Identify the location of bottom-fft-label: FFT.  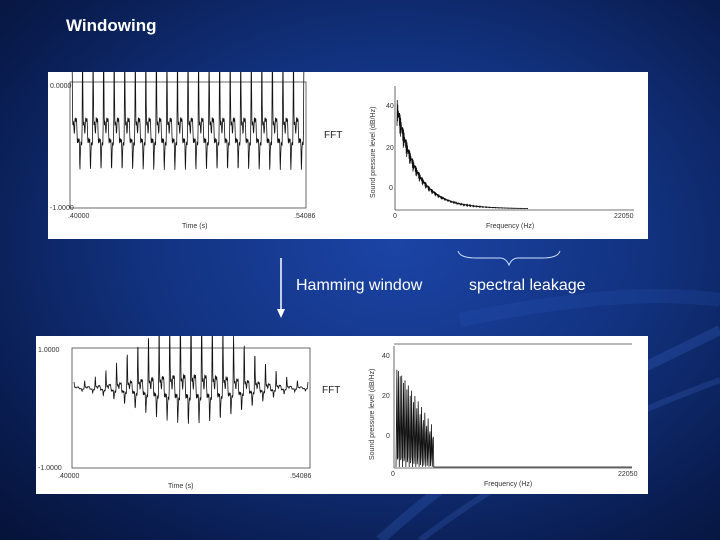
(331, 390).